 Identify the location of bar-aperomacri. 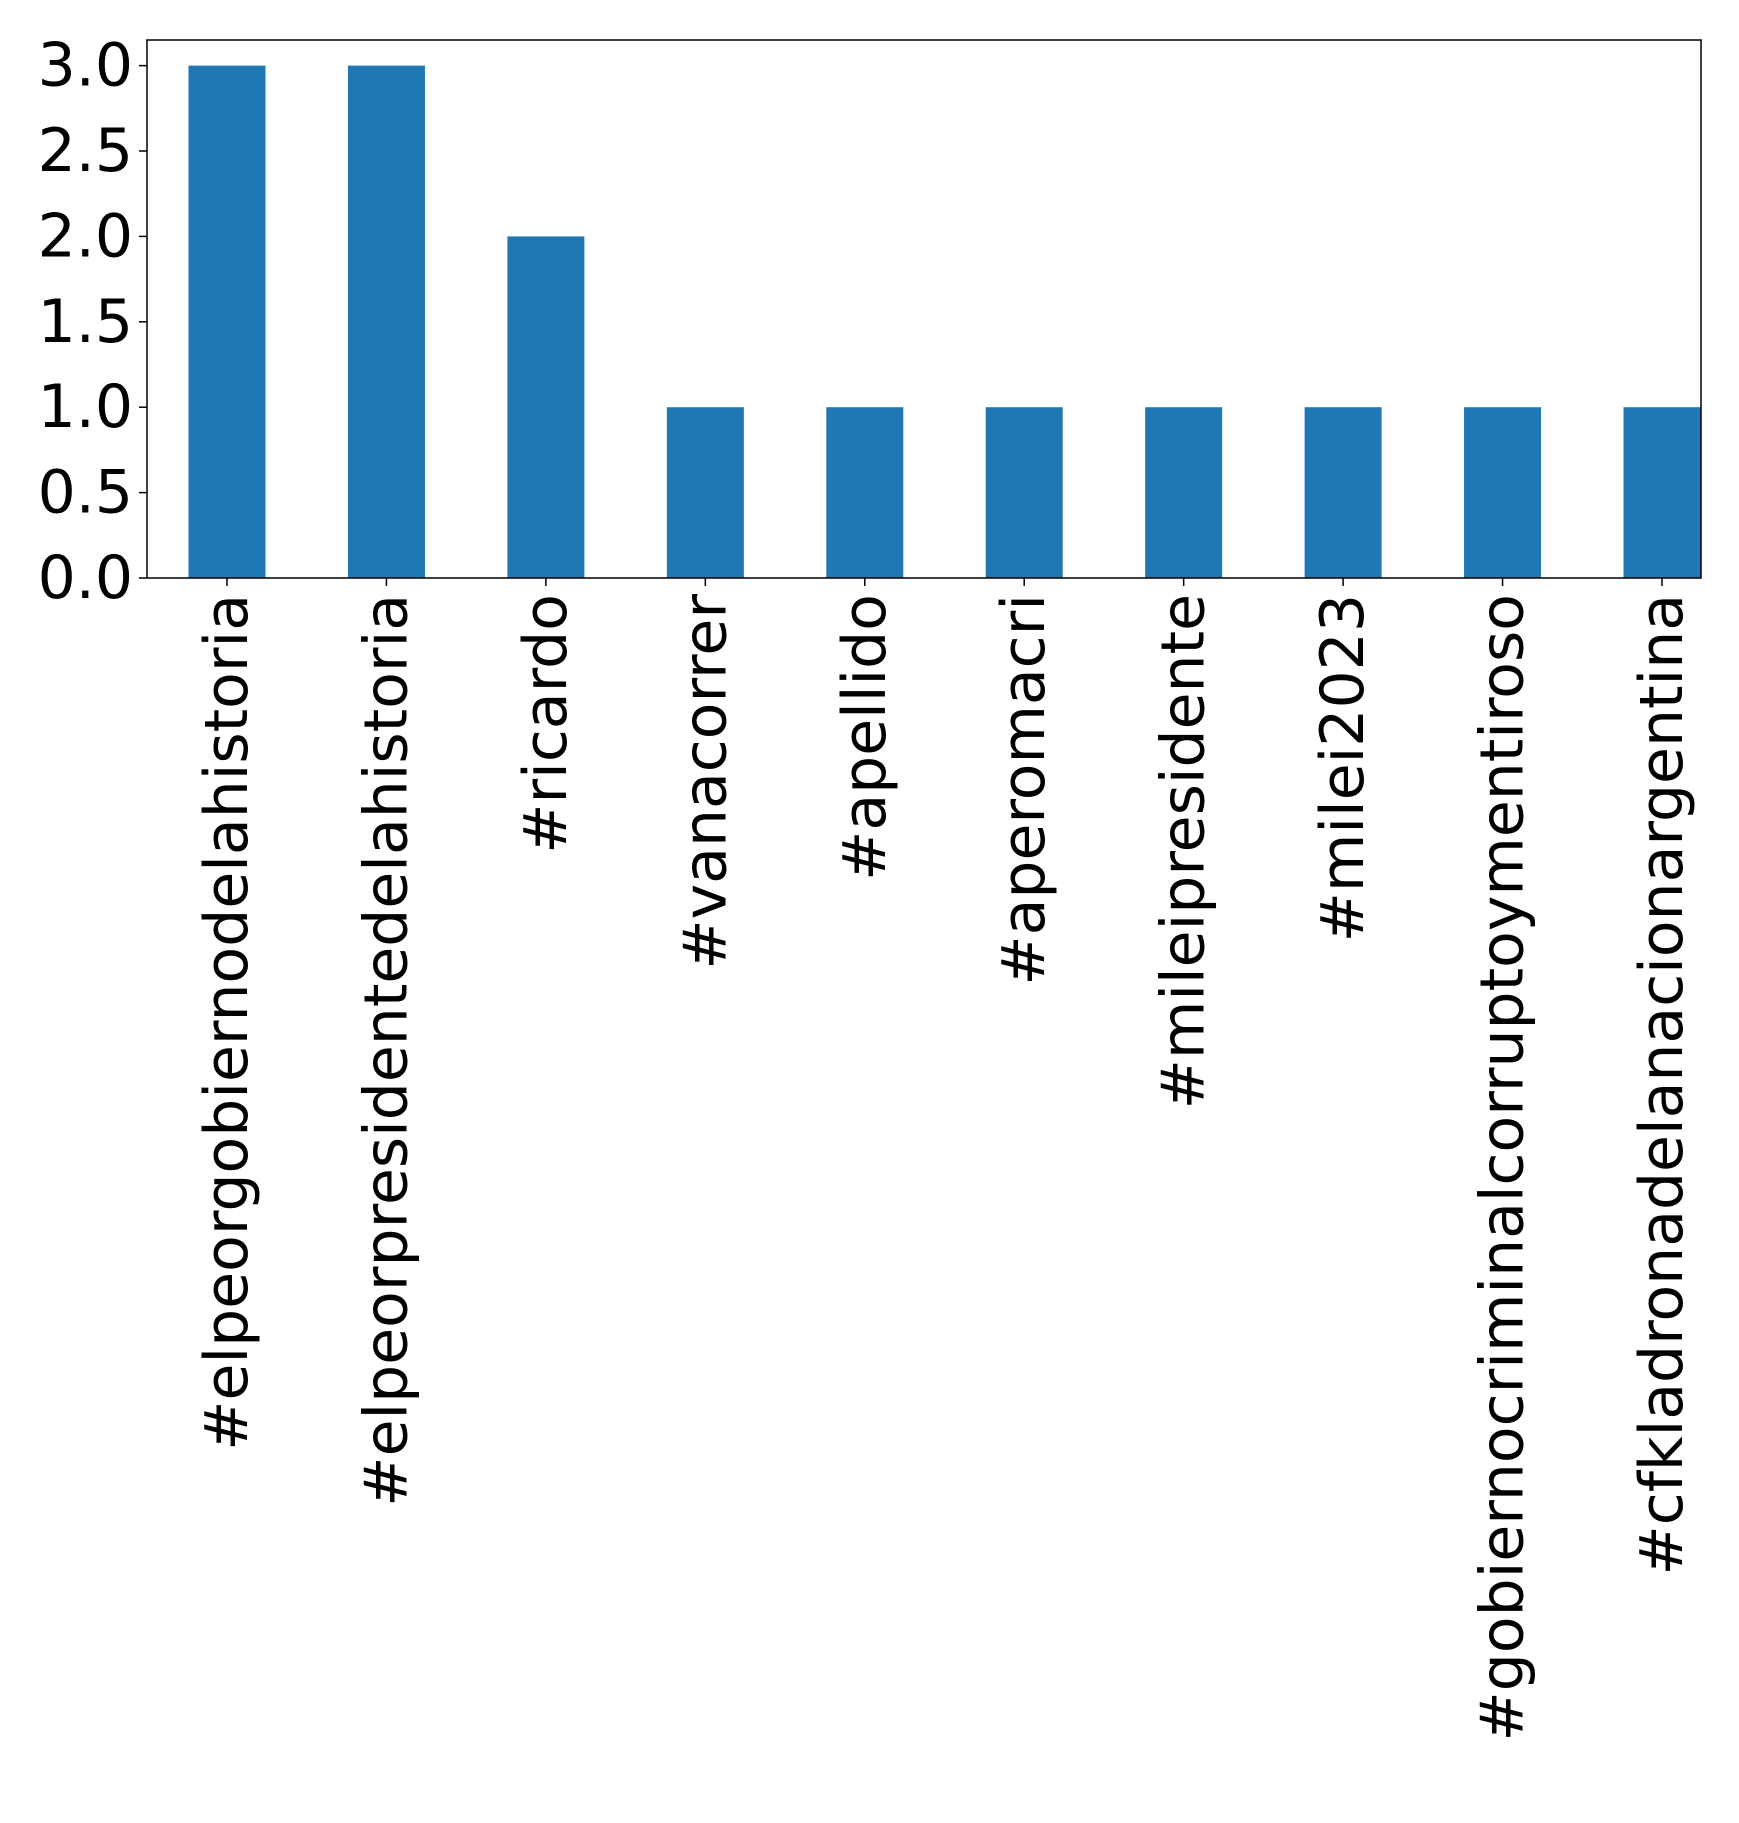
(1024, 492).